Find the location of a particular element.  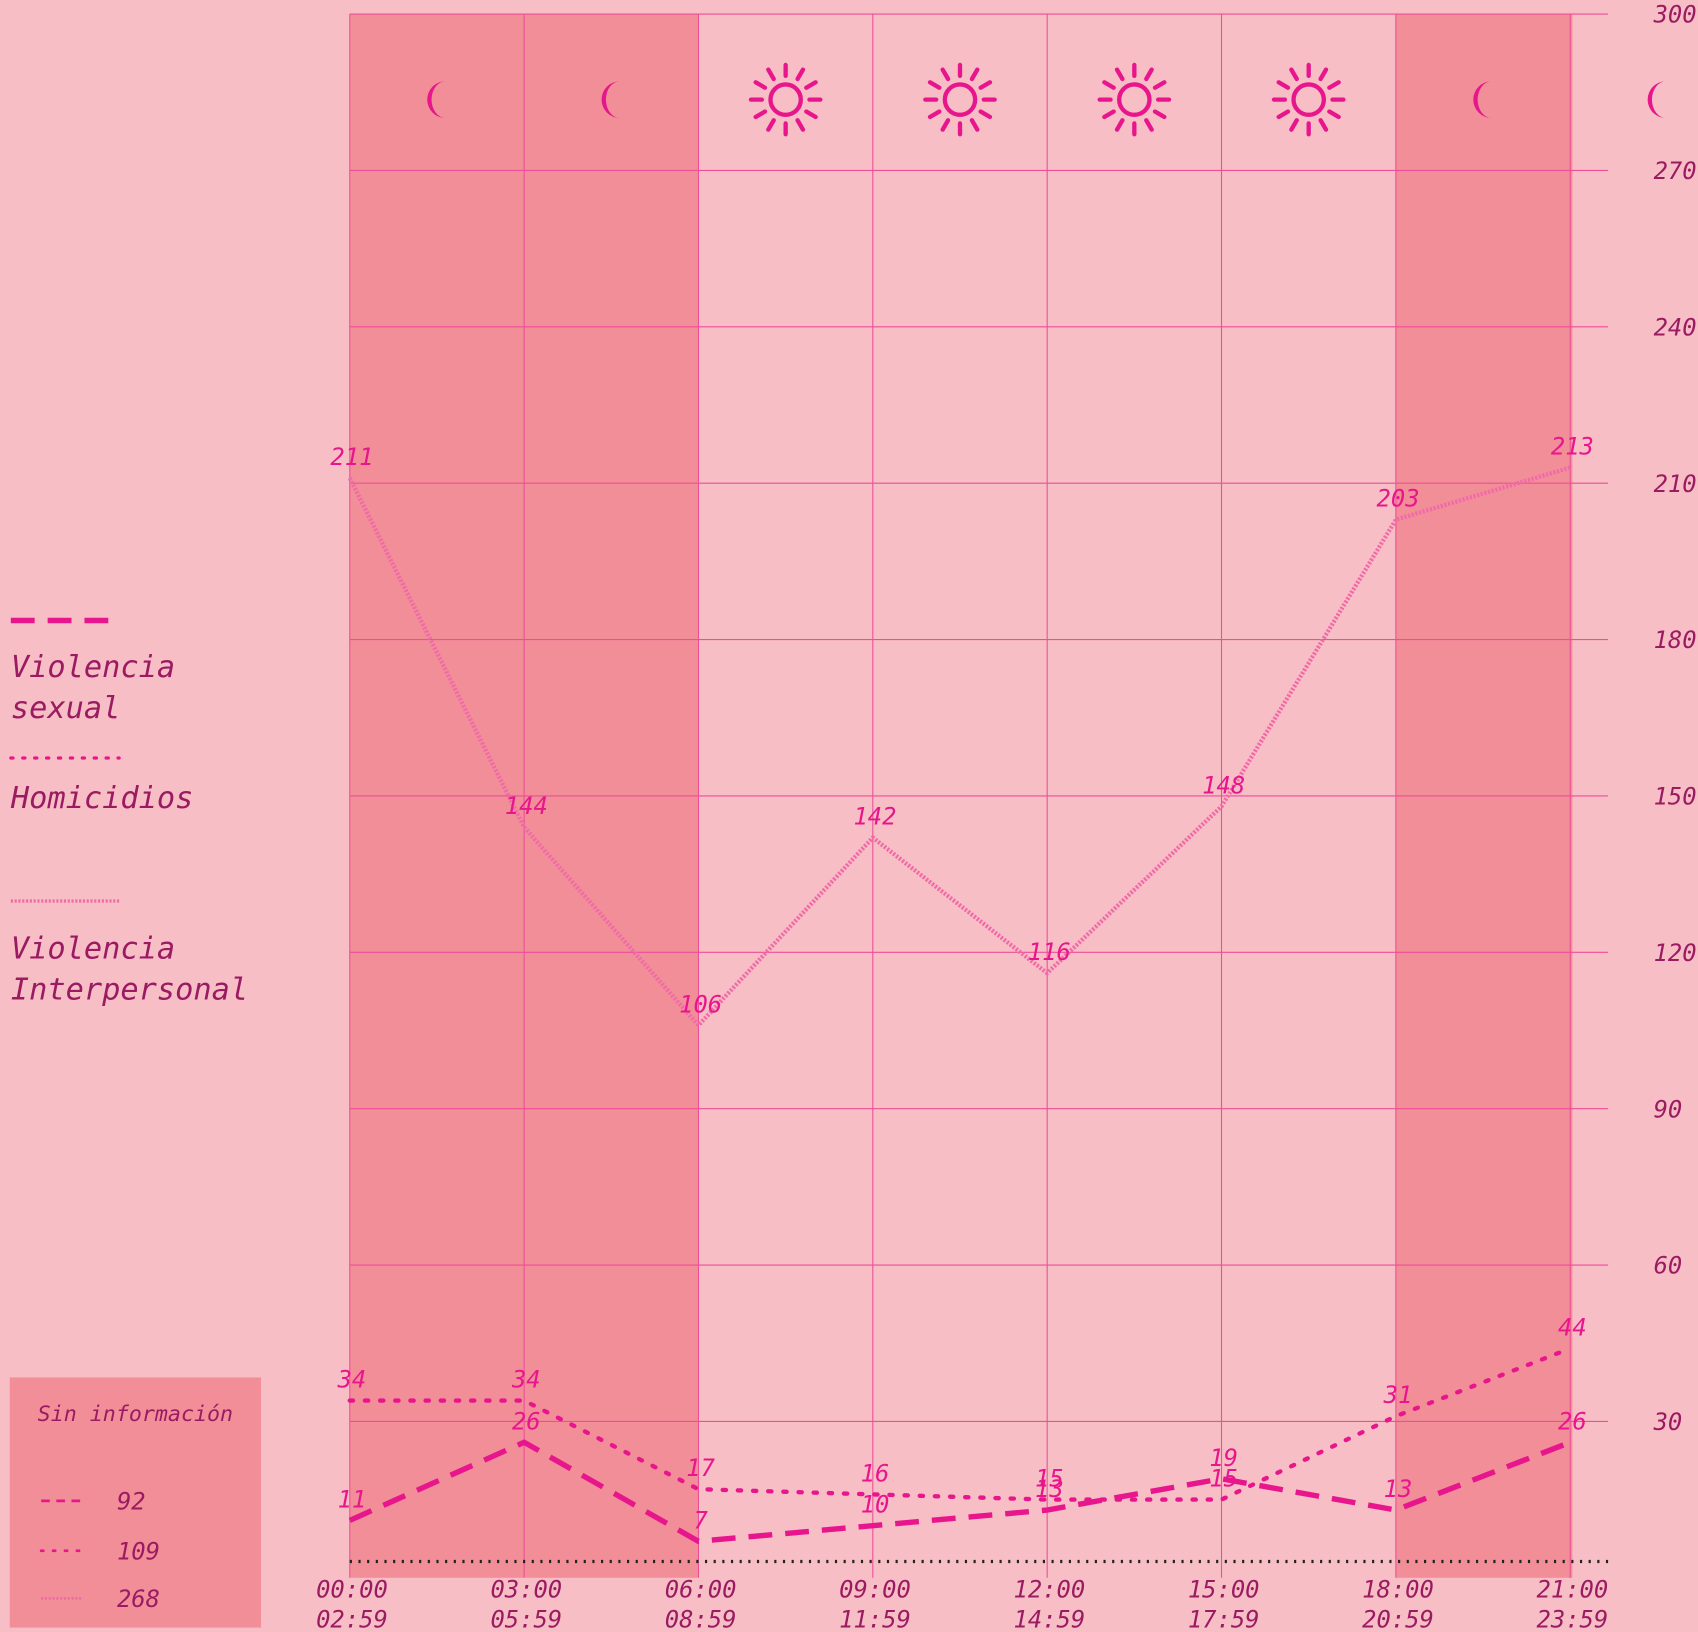

x-tick-label: 23:59 is located at coordinates (1573, 1619).